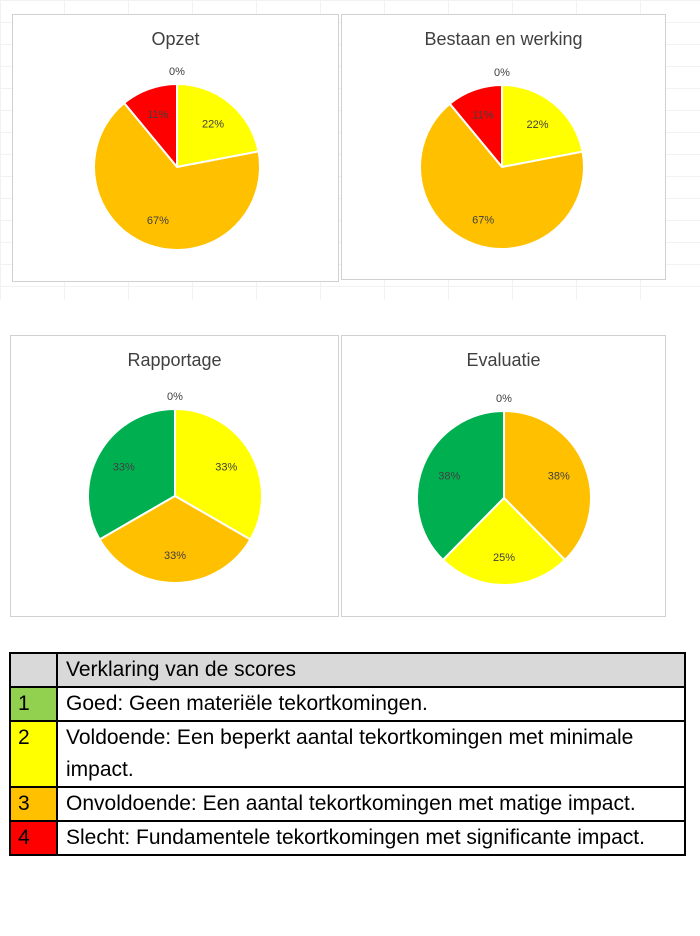 The width and height of the screenshot is (700, 936). What do you see at coordinates (175, 556) in the screenshot?
I see `data-label-score-3: 33%` at bounding box center [175, 556].